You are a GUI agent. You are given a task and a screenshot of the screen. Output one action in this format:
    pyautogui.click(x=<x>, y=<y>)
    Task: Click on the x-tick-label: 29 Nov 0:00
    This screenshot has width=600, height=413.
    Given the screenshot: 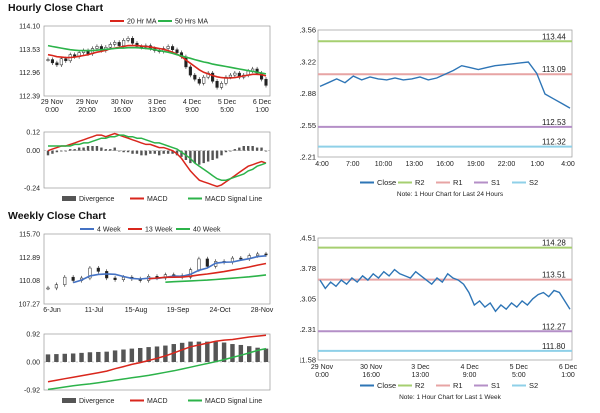 What is the action you would take?
    pyautogui.click(x=322, y=371)
    